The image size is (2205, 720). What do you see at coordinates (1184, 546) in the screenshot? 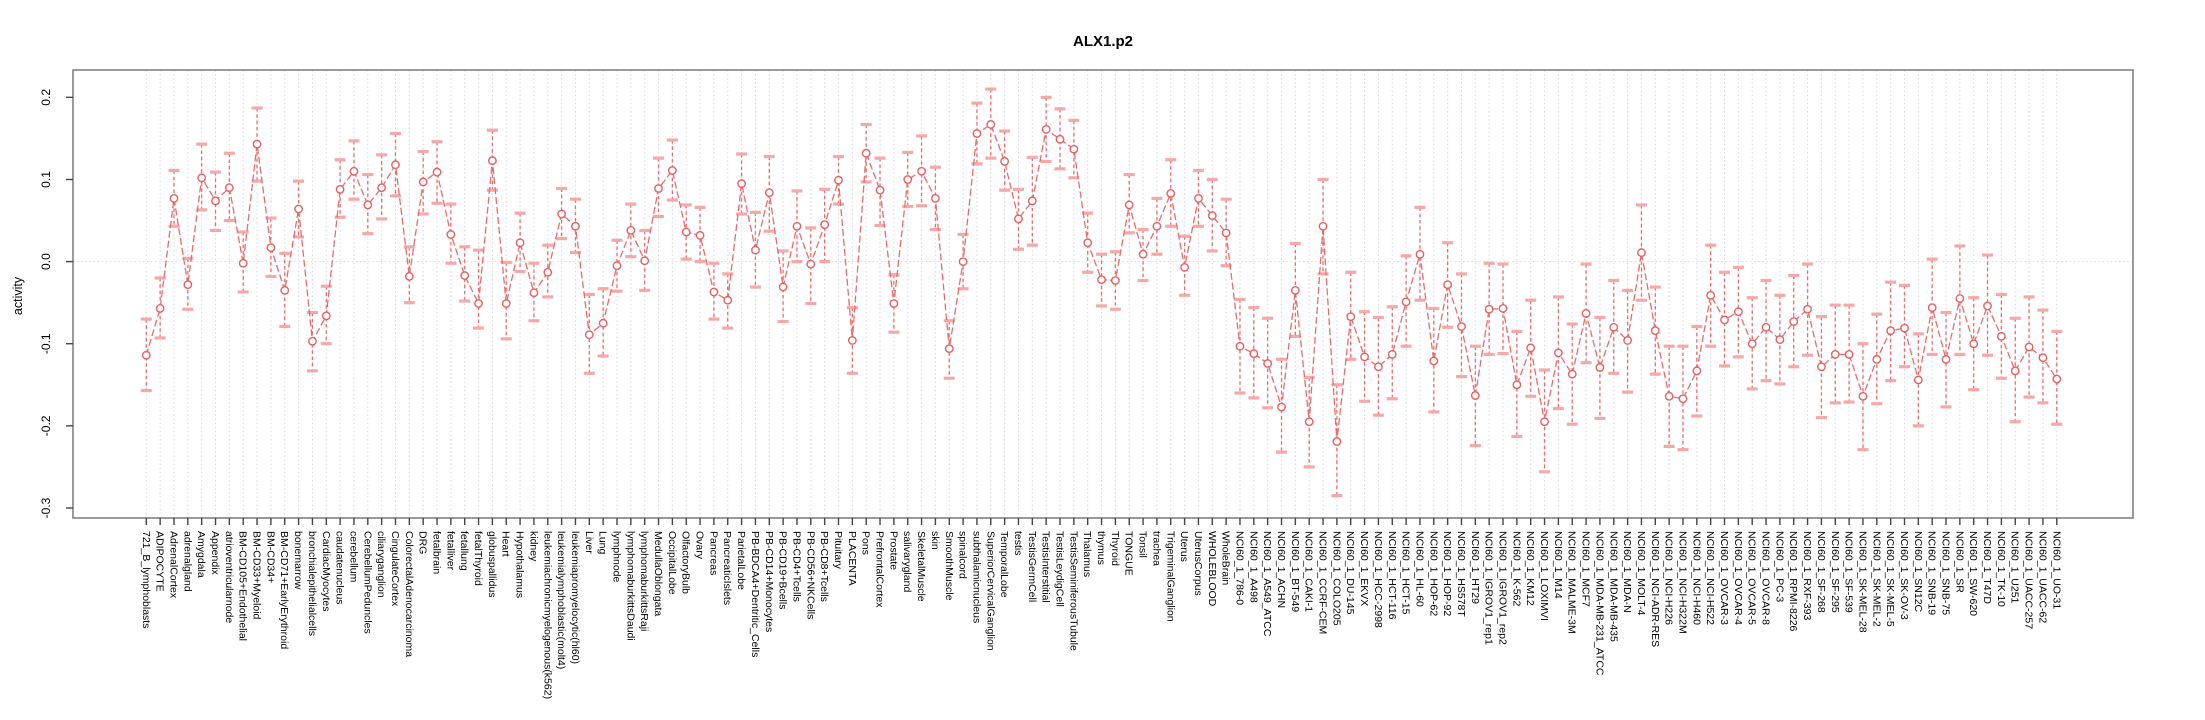
I see `svg-text: Uterus` at bounding box center [1184, 546].